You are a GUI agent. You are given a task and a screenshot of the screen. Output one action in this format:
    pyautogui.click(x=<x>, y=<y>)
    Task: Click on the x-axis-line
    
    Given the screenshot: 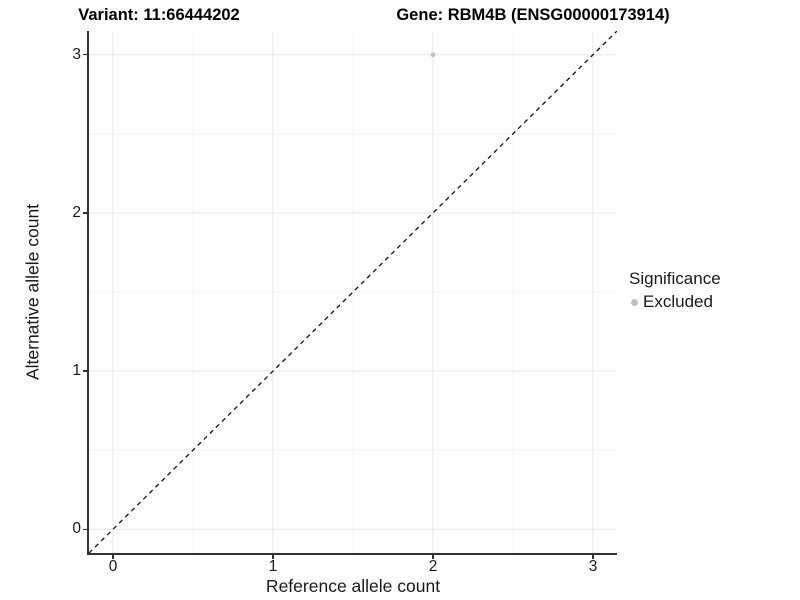 What is the action you would take?
    pyautogui.click(x=352, y=554)
    